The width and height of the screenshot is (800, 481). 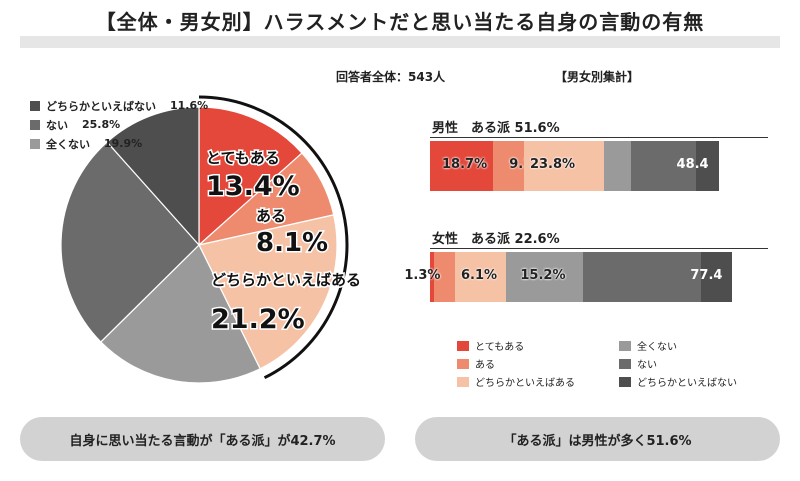 I want to click on female-bar-block: 女性 ある派 22.6% 1.3% 6.1% 15.2% 77.4, so click(x=586, y=265).